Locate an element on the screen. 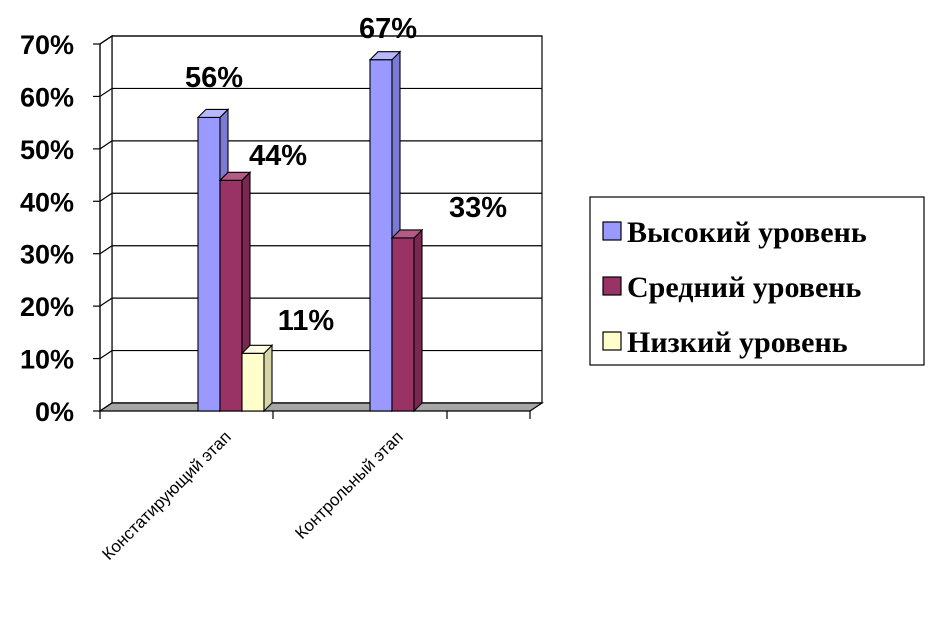 Image resolution: width=931 pixels, height=628 pixels. y-tick-label: 50% is located at coordinates (47, 150).